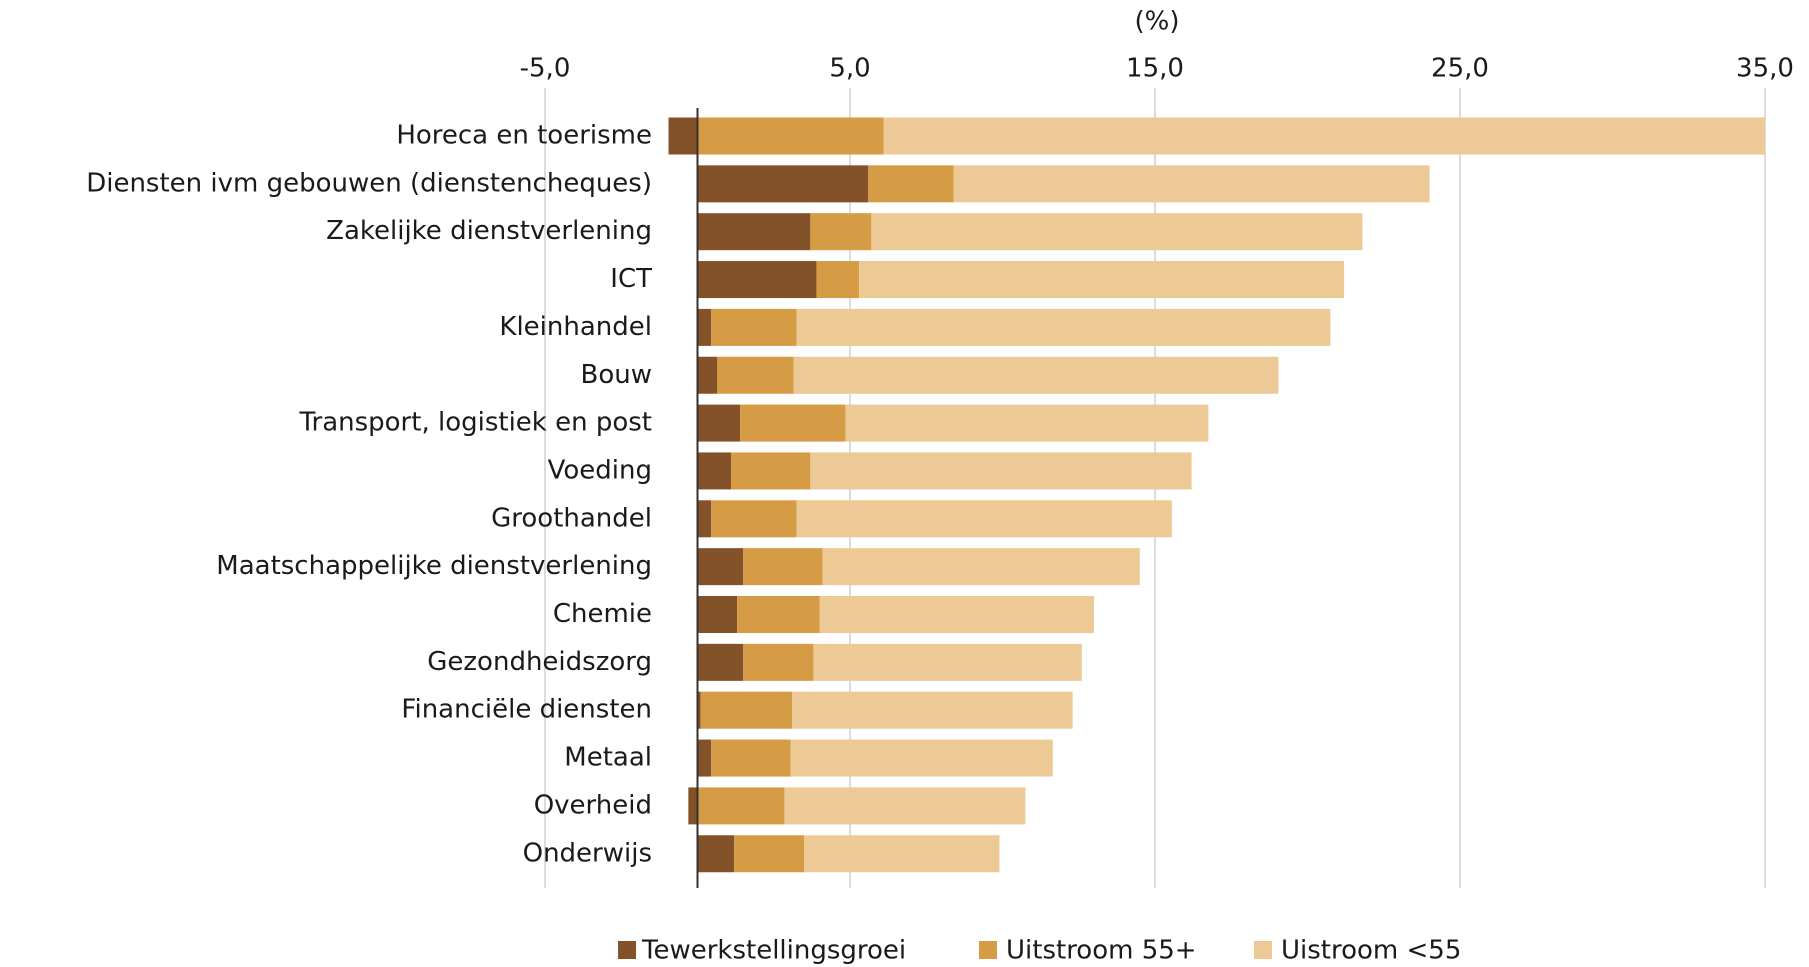  I want to click on y-tick-label: Overheid, so click(593, 805).